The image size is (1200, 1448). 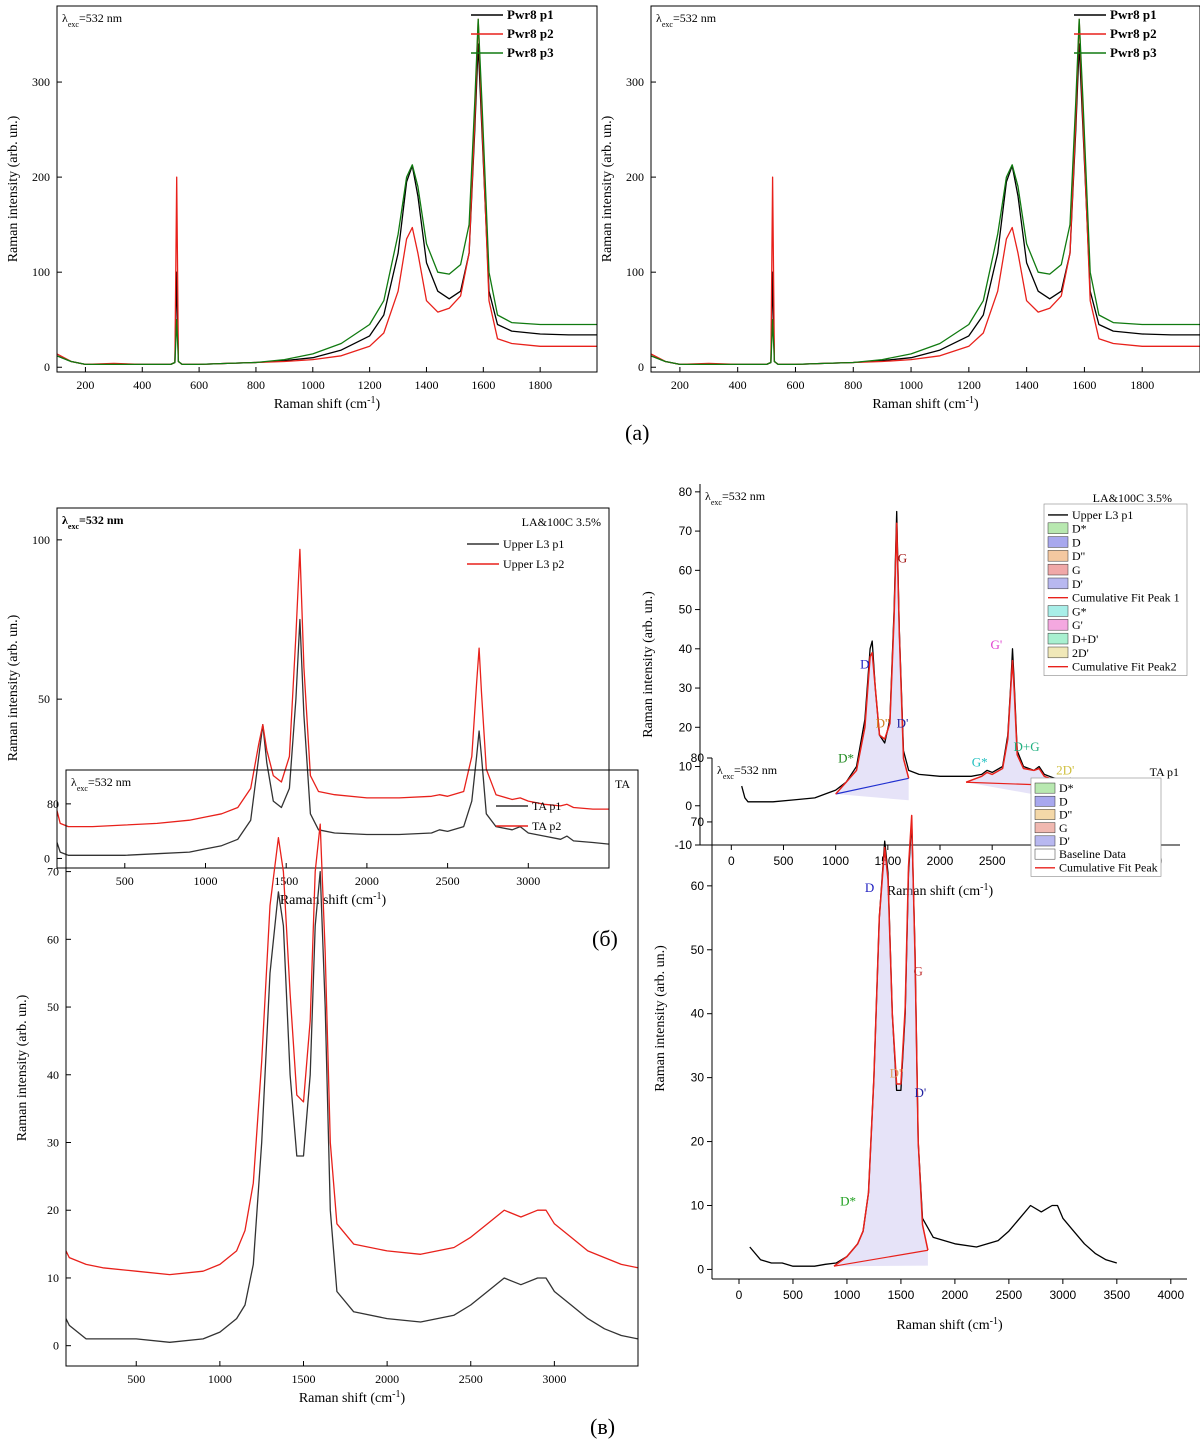 What do you see at coordinates (528, 816) in the screenshot?
I see `legend: TA p1 TA p2` at bounding box center [528, 816].